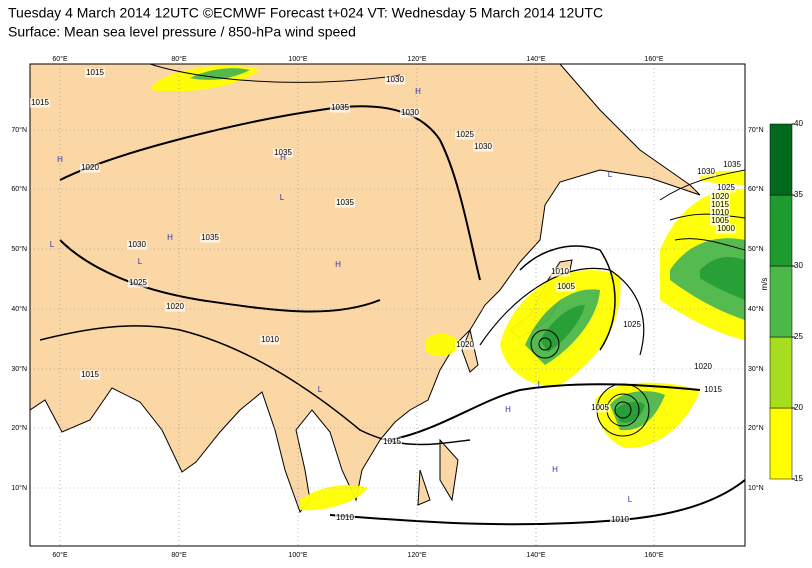 The height and width of the screenshot is (568, 812). What do you see at coordinates (60, 59) in the screenshot?
I see `lon-label-top: 60°E` at bounding box center [60, 59].